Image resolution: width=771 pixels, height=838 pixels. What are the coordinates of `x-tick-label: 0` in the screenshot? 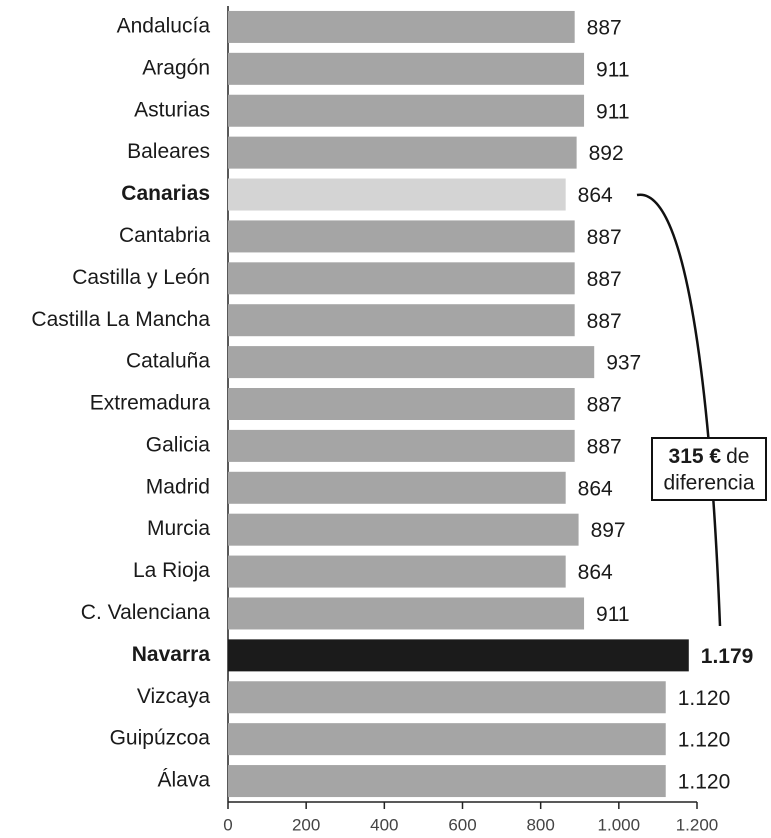 It's located at (227, 824).